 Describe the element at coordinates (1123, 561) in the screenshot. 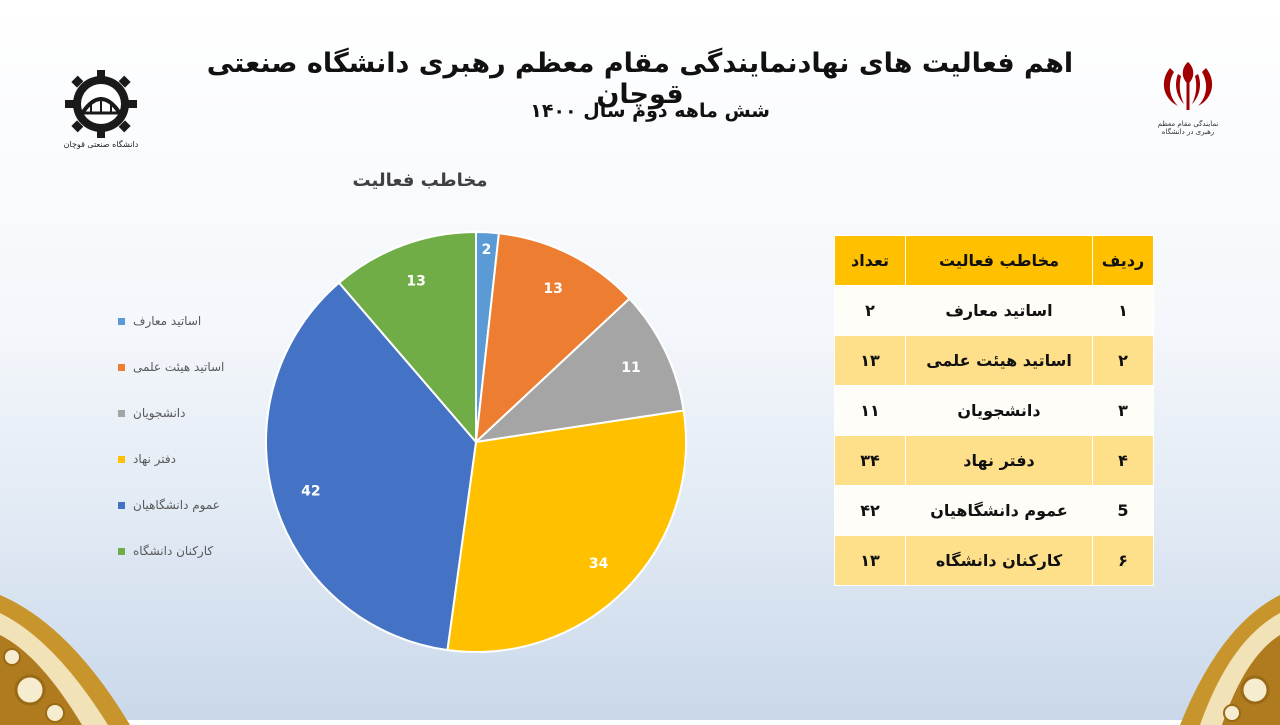

I see `cell-row-number: ۶` at that location.